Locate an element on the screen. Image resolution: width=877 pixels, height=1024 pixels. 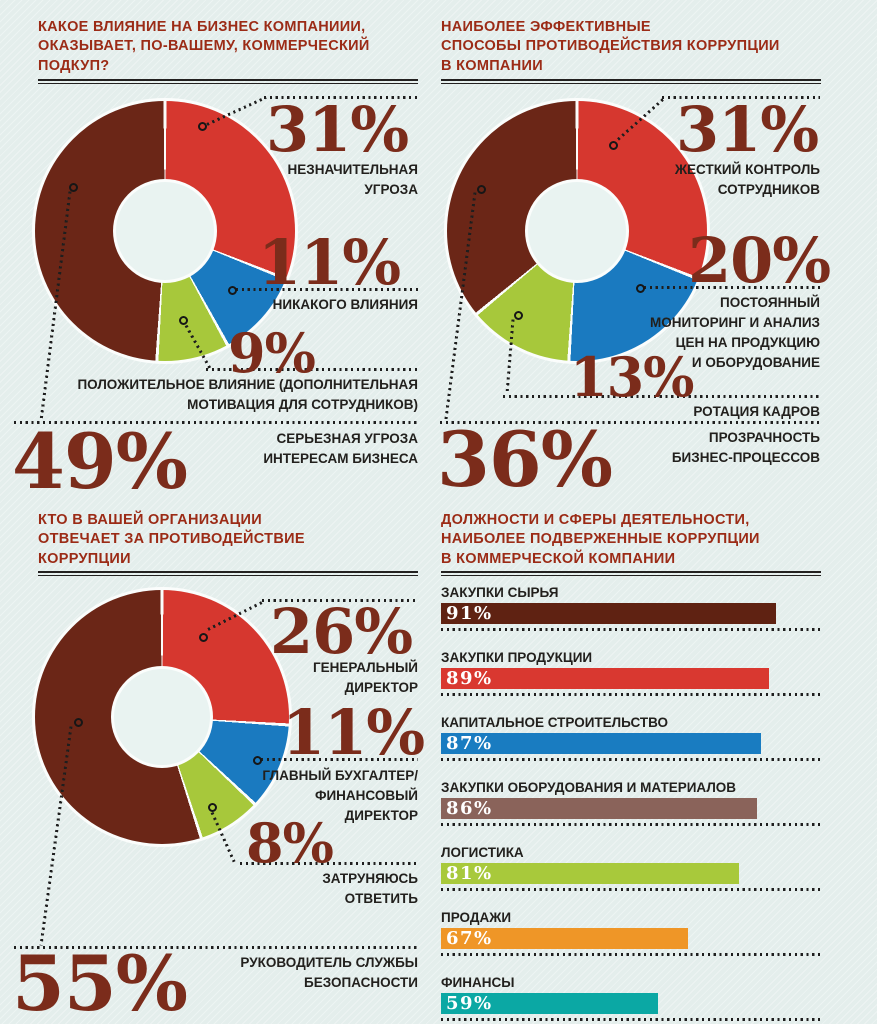
bar-category-label: ЗАКУПКИ ПРОДУКЦИИ is located at coordinates (517, 657).